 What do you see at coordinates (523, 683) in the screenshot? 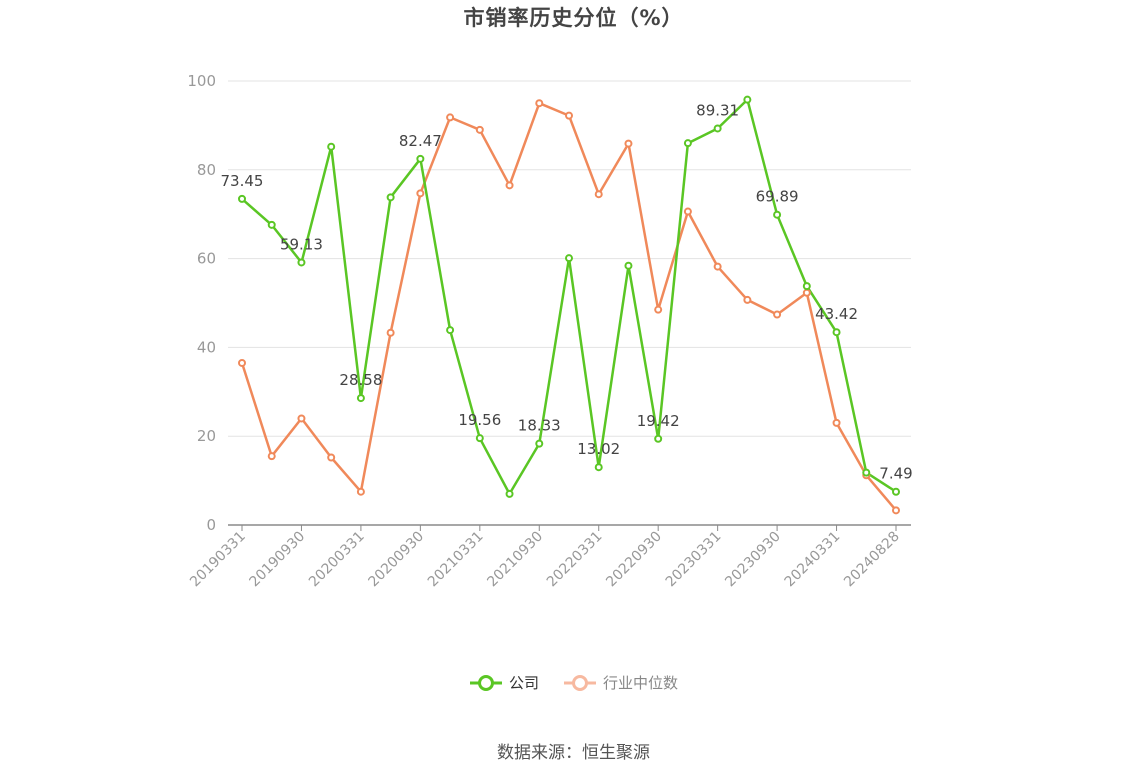
I see `legend-company-label: 公司` at bounding box center [523, 683].